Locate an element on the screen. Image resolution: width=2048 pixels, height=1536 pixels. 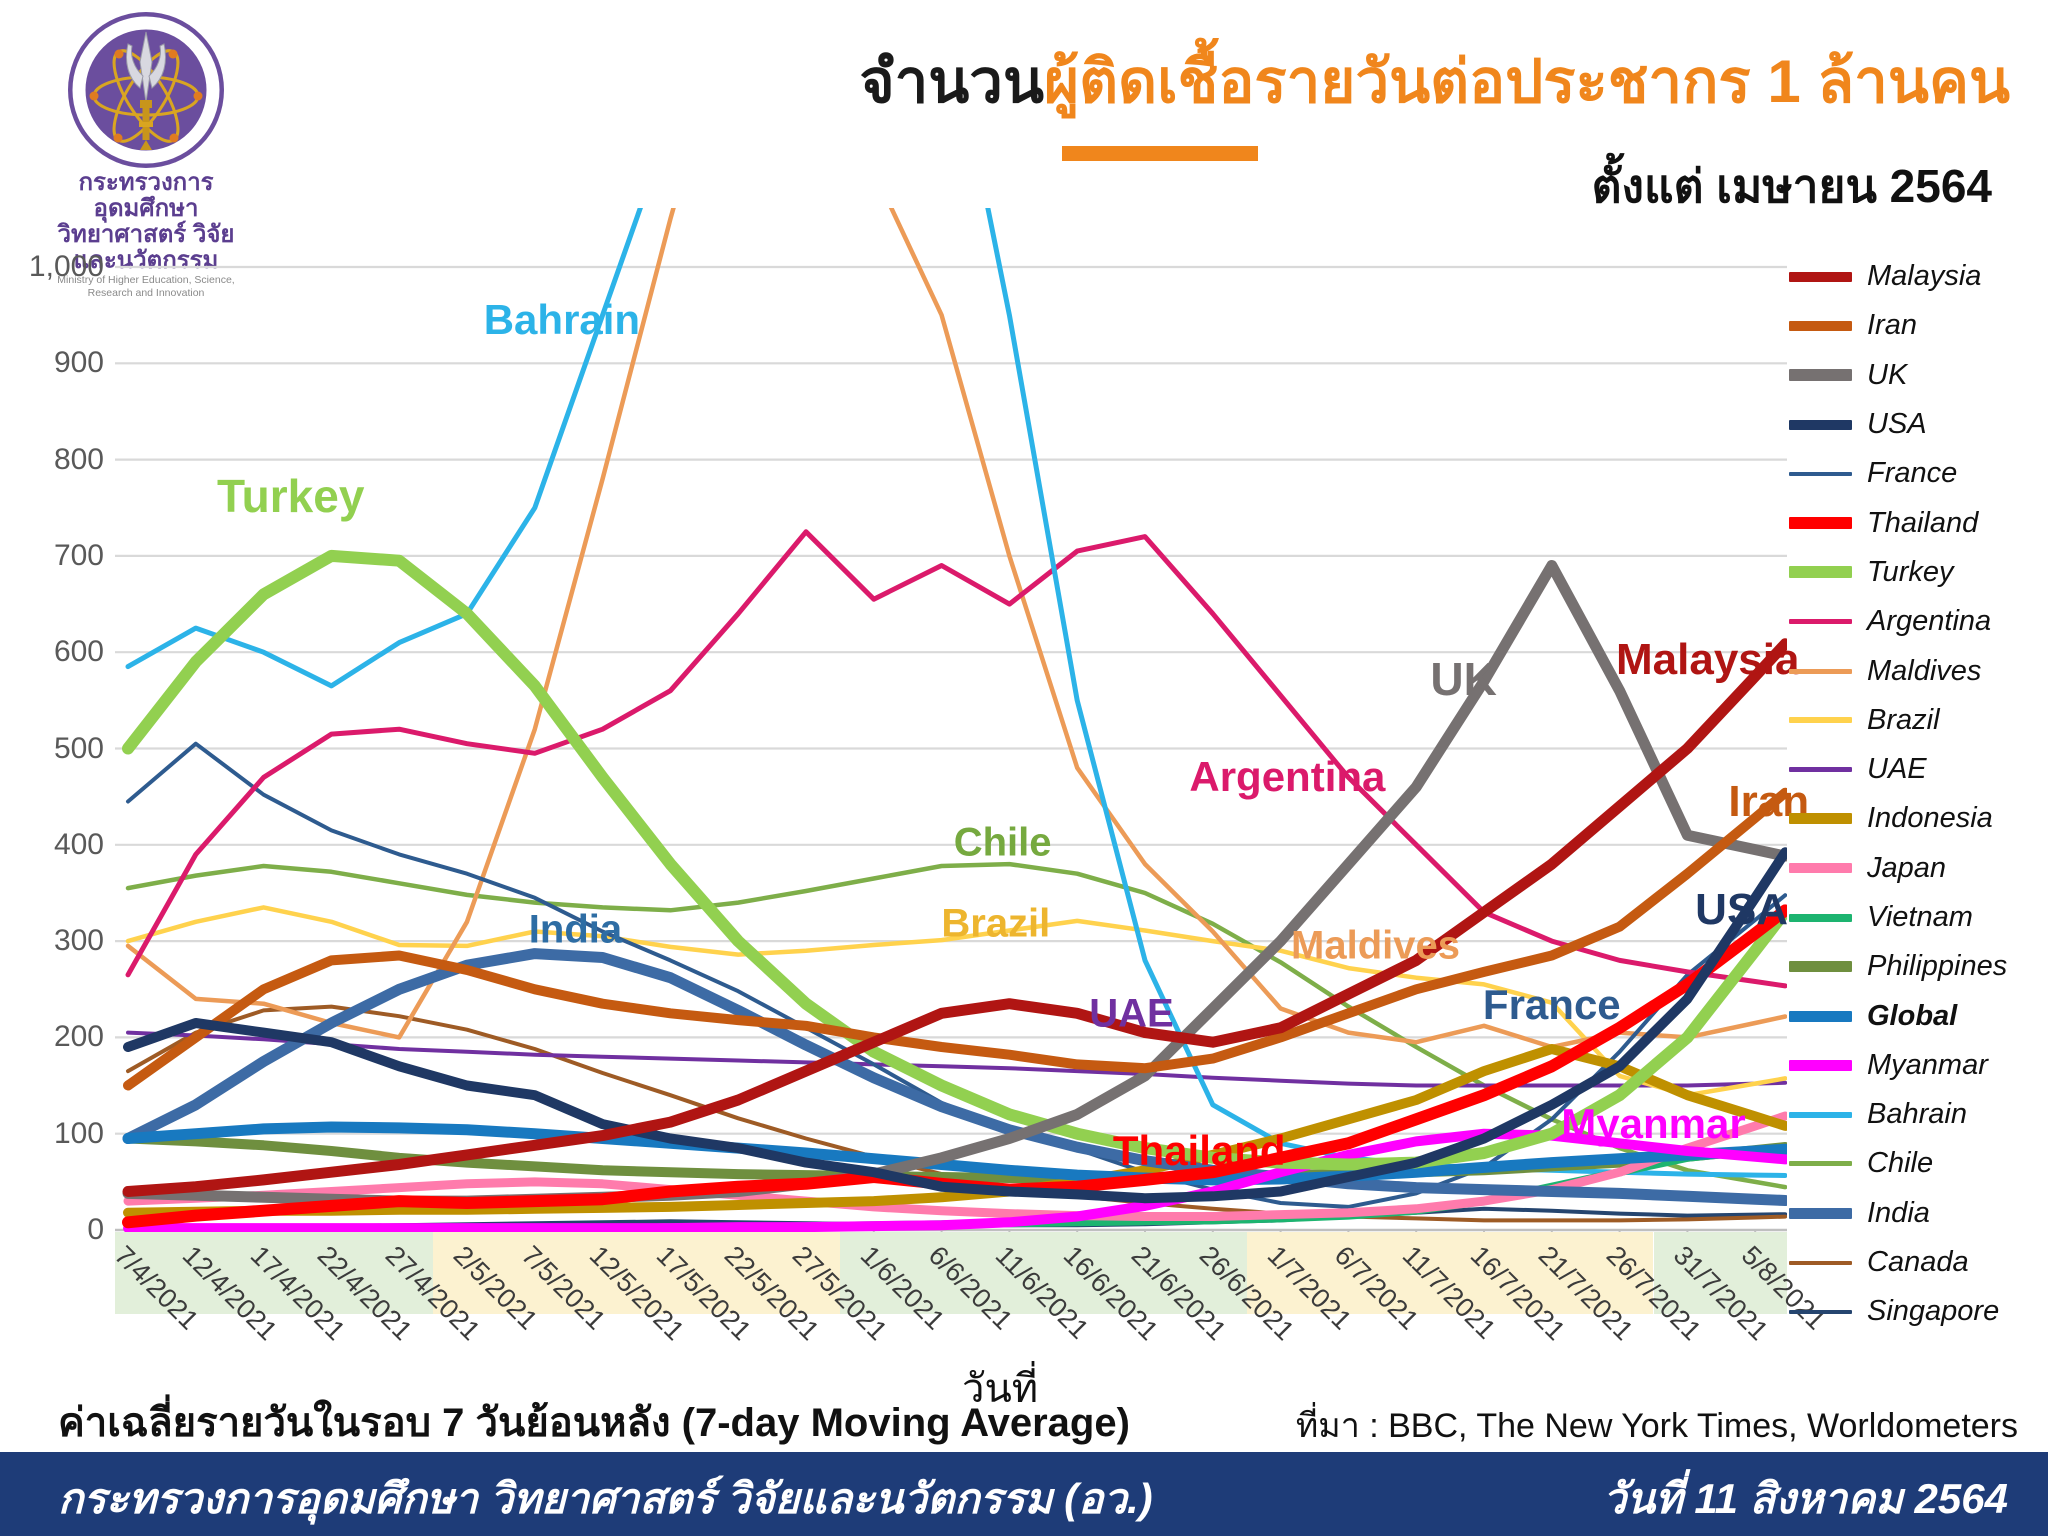
legend-item-vietnam: Vietnam is located at coordinates (1918, 917).